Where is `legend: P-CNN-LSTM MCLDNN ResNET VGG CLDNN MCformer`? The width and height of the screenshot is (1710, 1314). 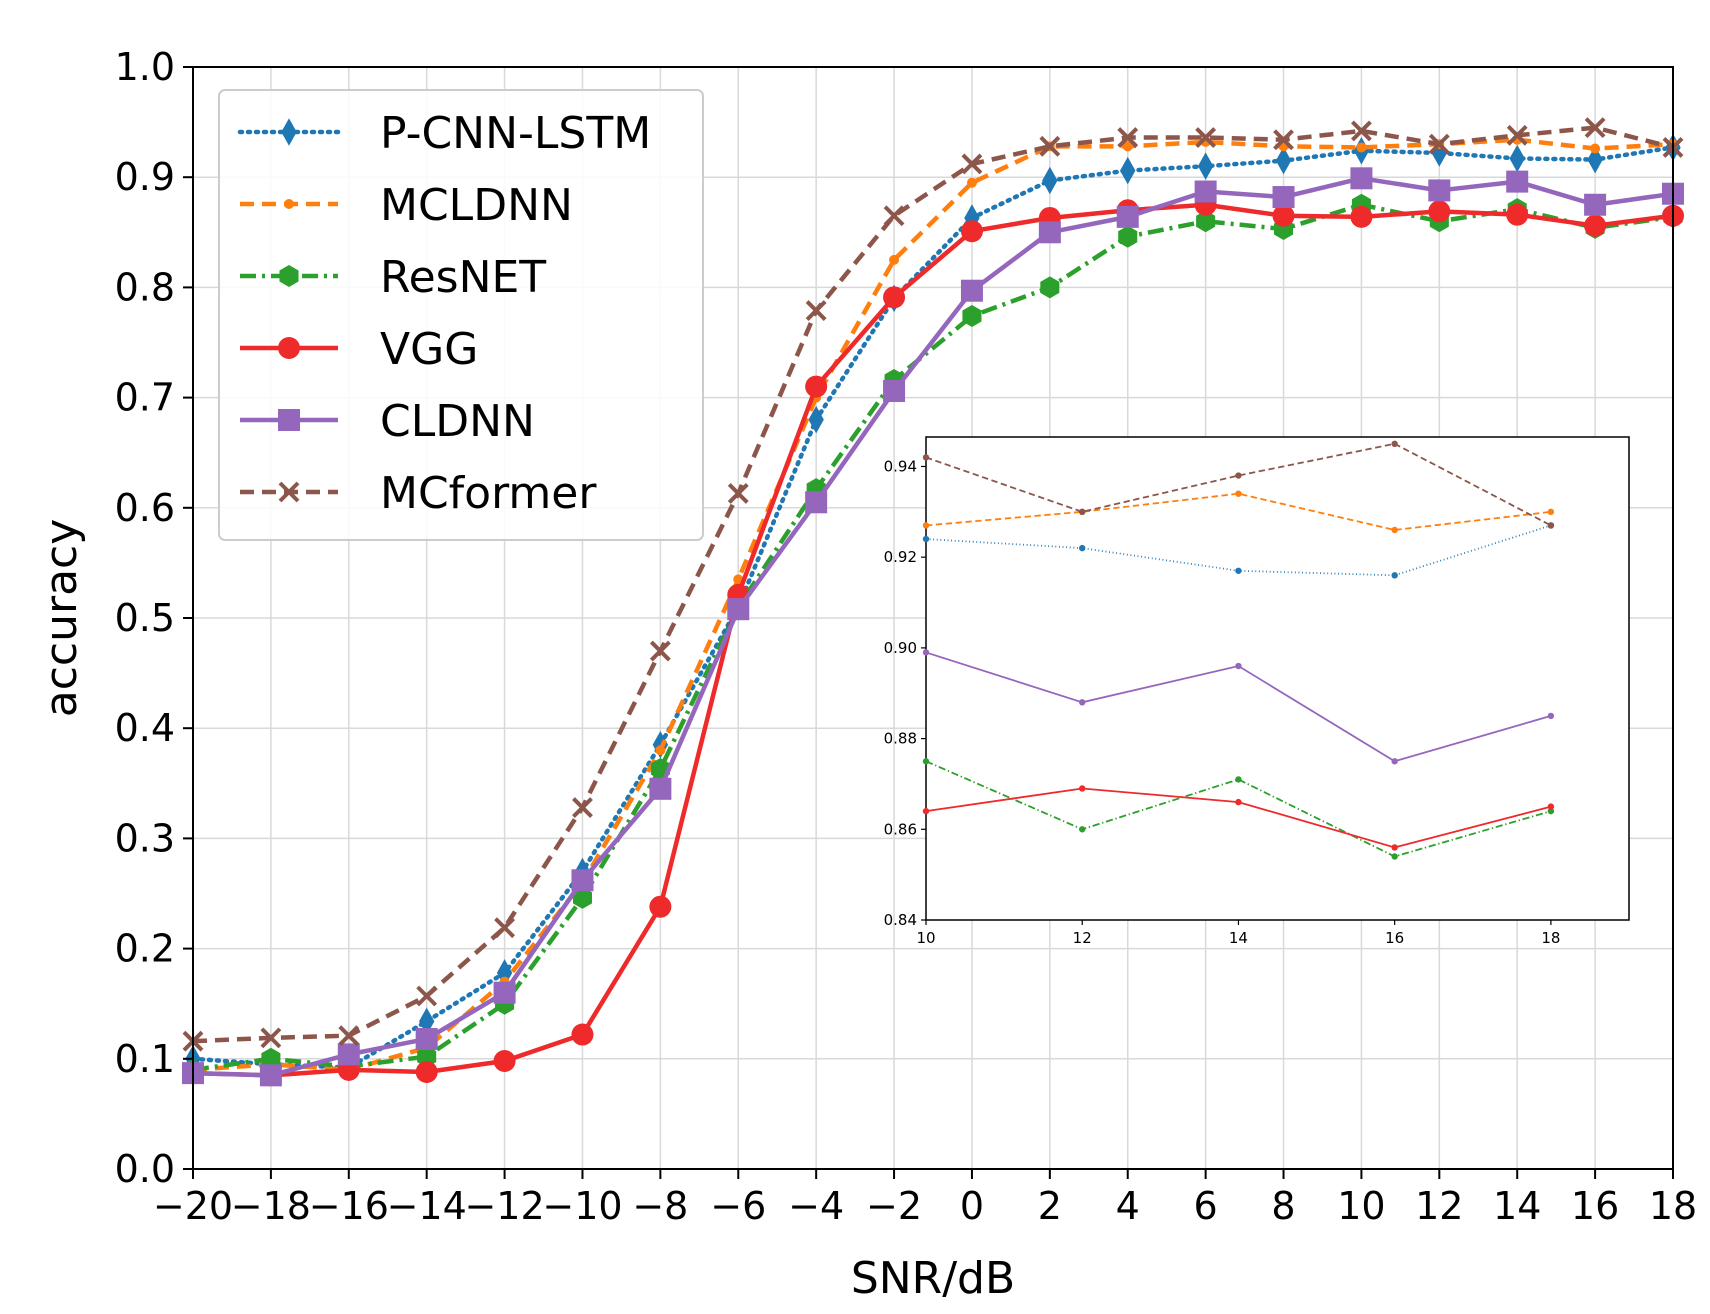
legend: P-CNN-LSTM MCLDNN ResNET VGG CLDNN MCformer is located at coordinates (461, 315).